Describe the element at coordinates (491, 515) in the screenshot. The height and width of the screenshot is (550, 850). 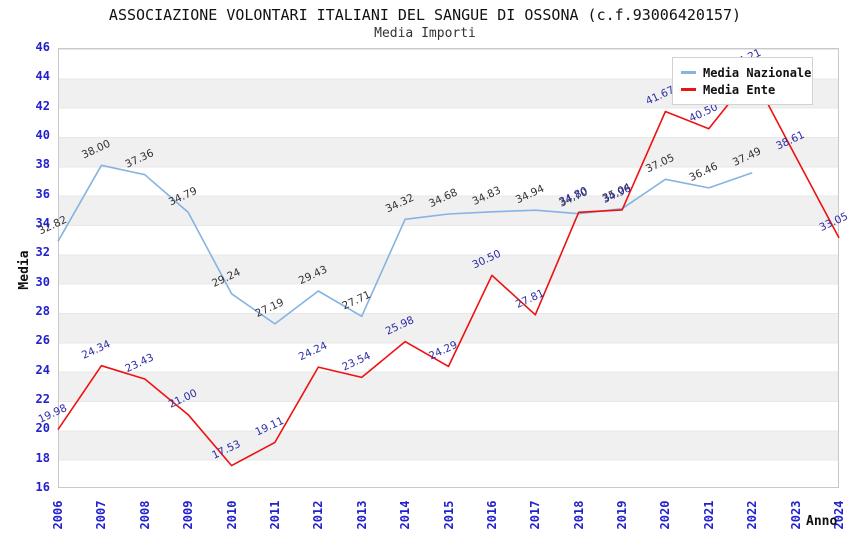
I see `x-tick-label: 2016` at that location.